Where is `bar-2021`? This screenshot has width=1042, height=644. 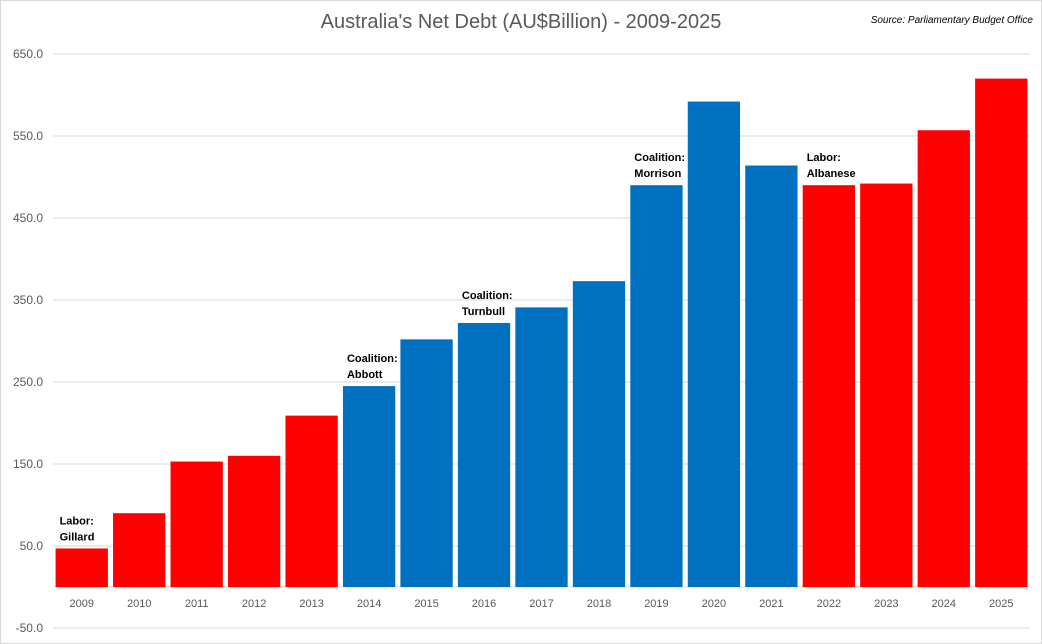
bar-2021 is located at coordinates (771, 376).